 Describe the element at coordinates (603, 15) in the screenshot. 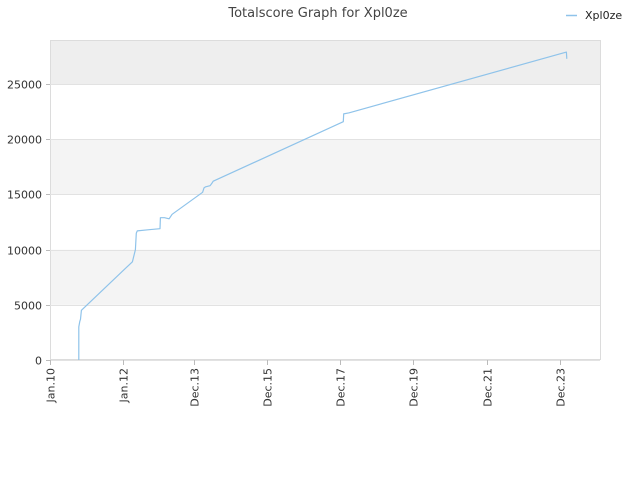

I see `legend-label: Xpl0ze` at that location.